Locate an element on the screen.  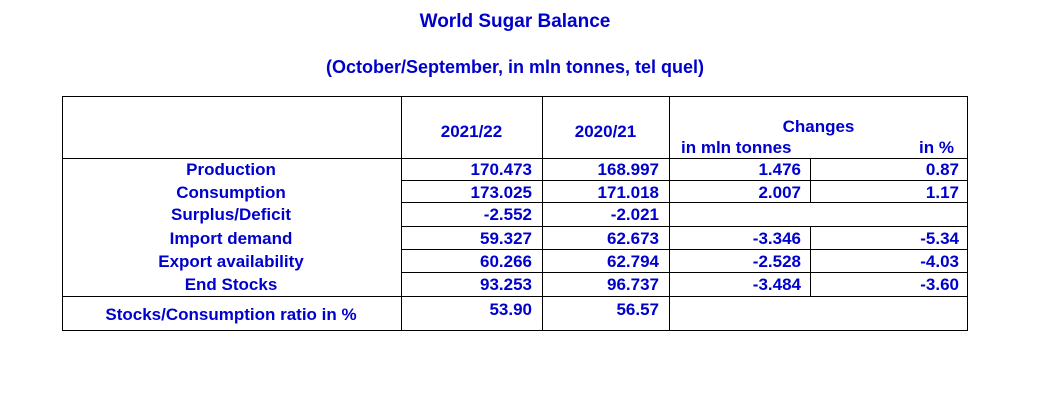
cell-export-2021: 62.794 is located at coordinates (633, 261).